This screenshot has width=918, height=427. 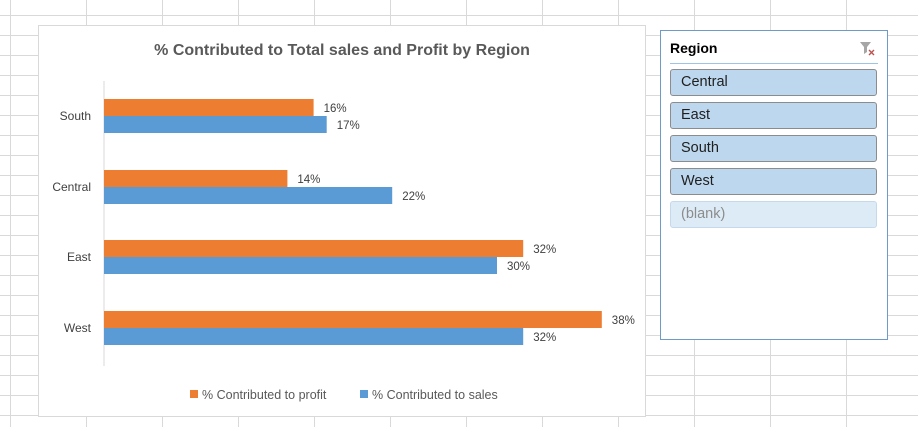 What do you see at coordinates (773, 115) in the screenshot?
I see `slicer-item-east: East` at bounding box center [773, 115].